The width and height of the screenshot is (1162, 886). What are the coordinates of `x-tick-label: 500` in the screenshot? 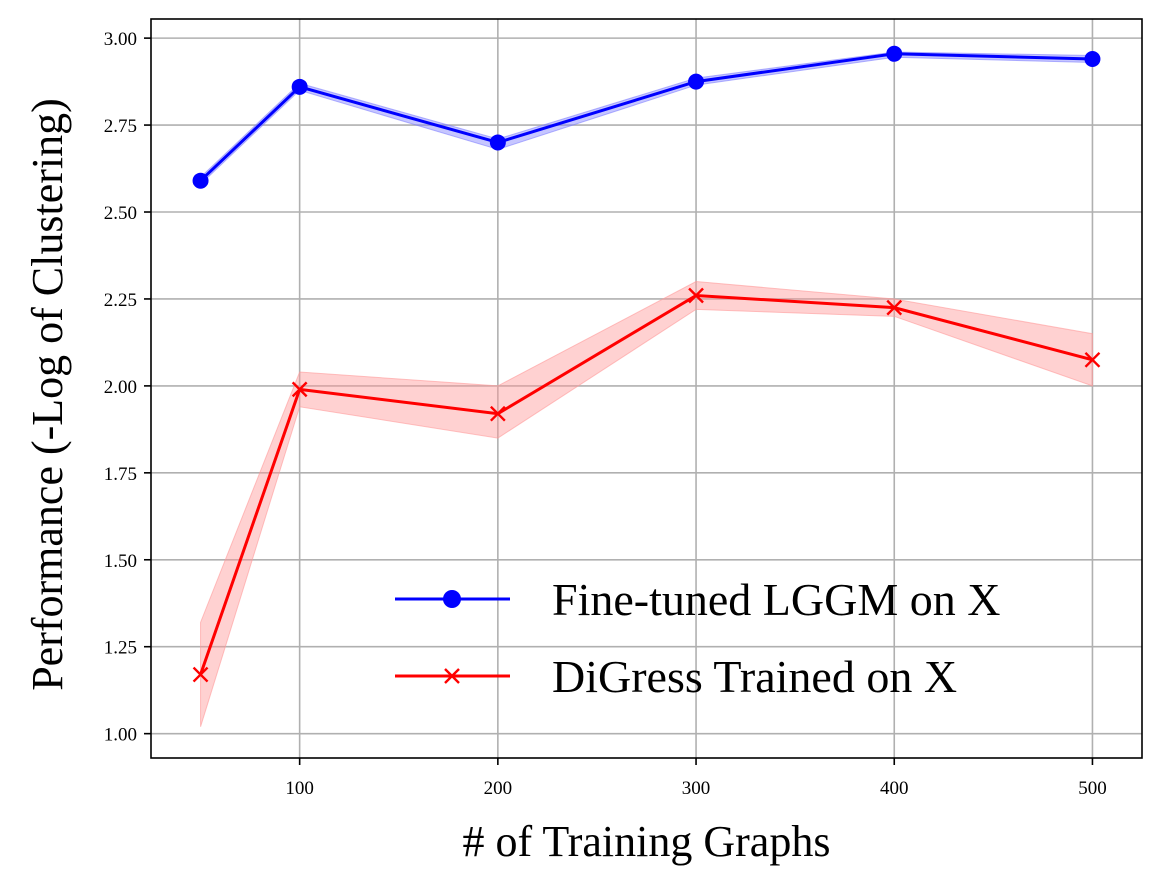 It's located at (1092, 788).